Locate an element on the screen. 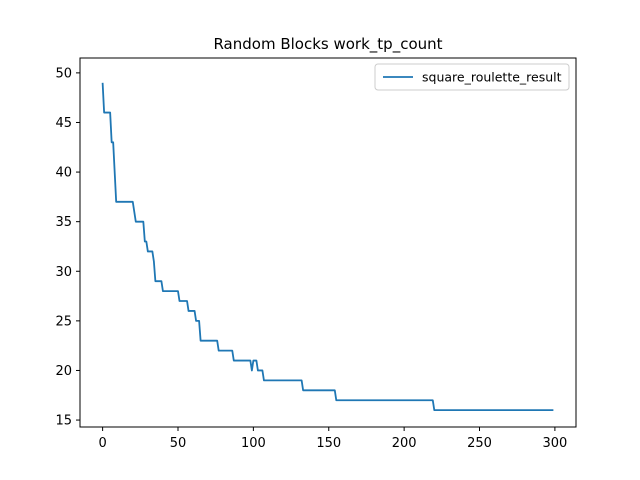 The height and width of the screenshot is (480, 640). legend: square_roulette_result is located at coordinates (472, 77).